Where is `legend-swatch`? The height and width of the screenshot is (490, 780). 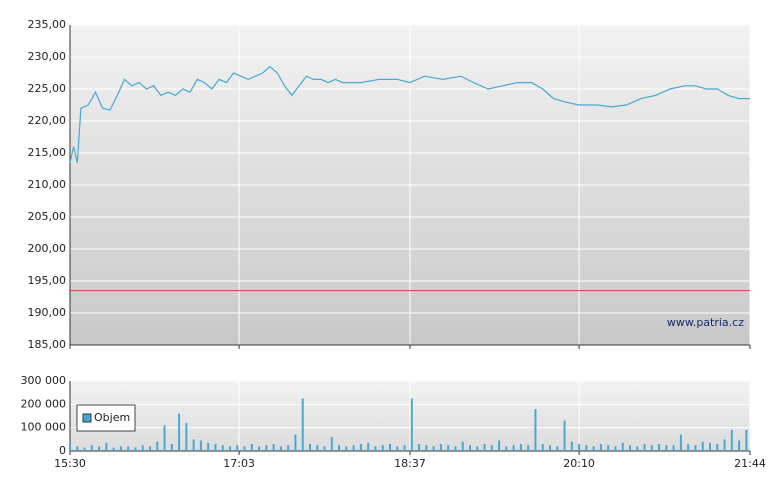
legend-swatch is located at coordinates (87, 418).